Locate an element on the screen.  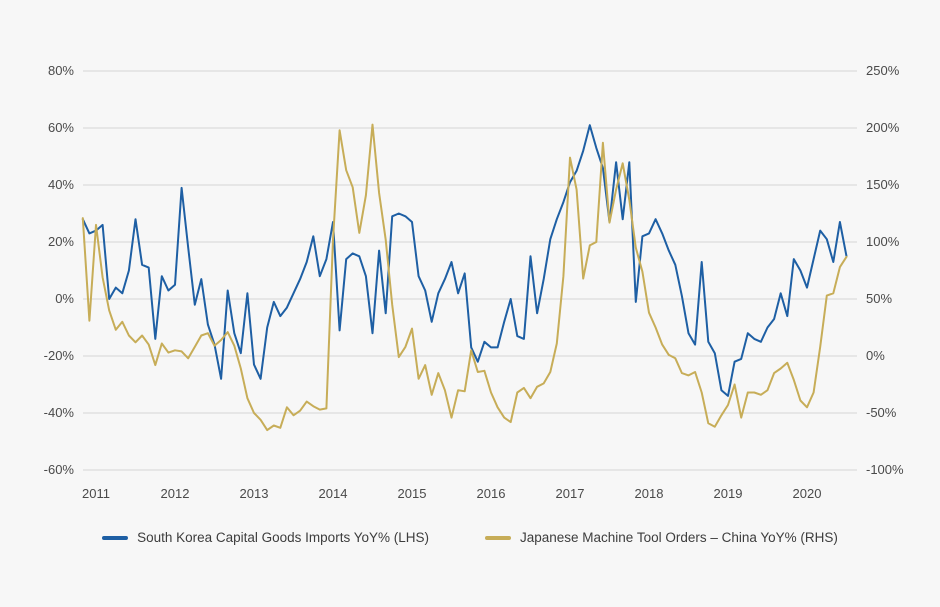
x-axis-tick-label: 2019 is located at coordinates (728, 493).